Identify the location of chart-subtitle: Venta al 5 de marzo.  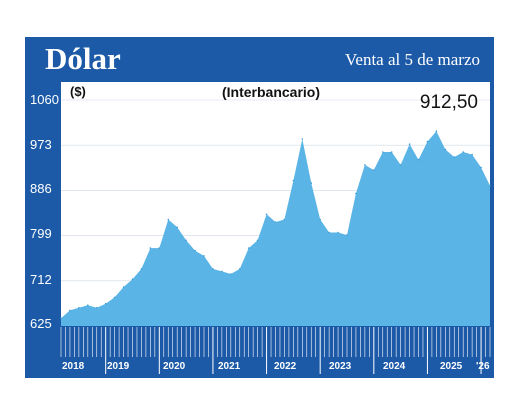
(412, 59).